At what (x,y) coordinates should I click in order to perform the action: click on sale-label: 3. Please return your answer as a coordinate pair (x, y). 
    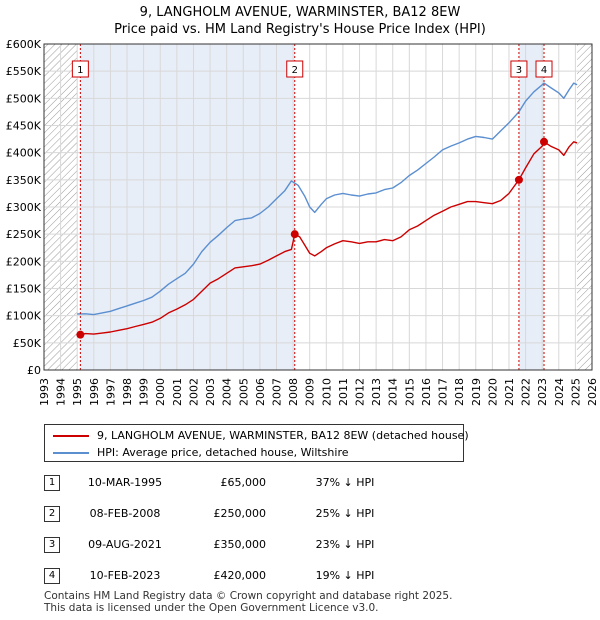
    Looking at the image, I should click on (519, 70).